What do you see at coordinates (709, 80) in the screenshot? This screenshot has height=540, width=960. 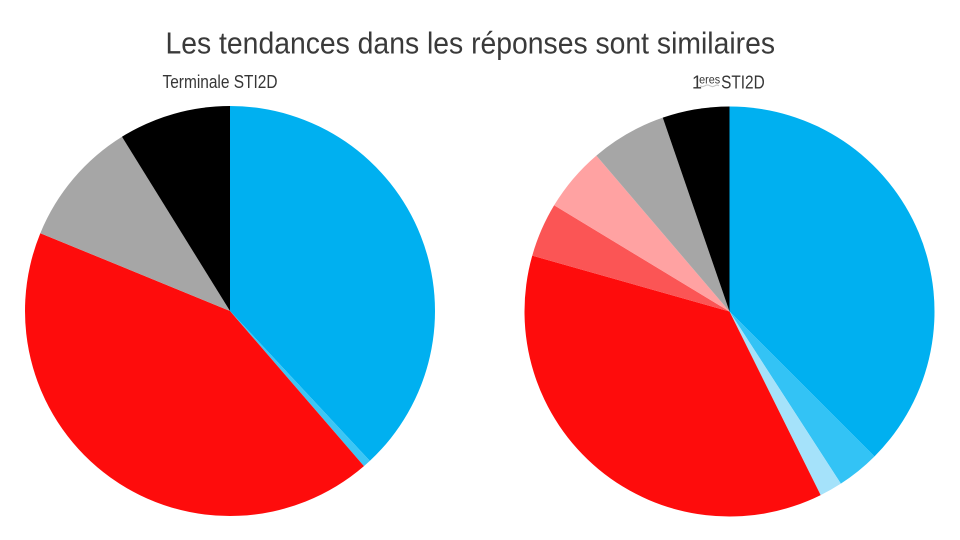 I see `svg-text: eres` at bounding box center [709, 80].